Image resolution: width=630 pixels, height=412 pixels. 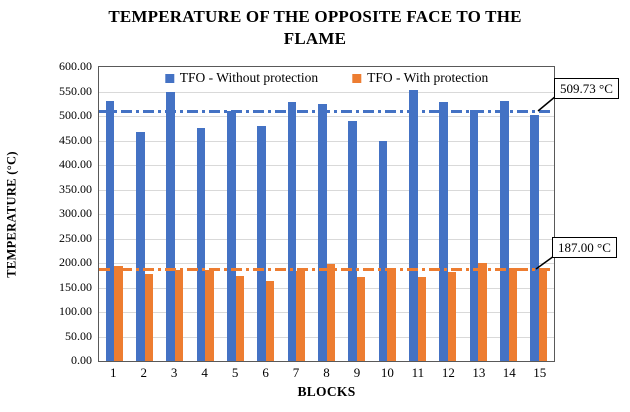 I want to click on y-tick-label: 100.00, so click(x=75, y=311).